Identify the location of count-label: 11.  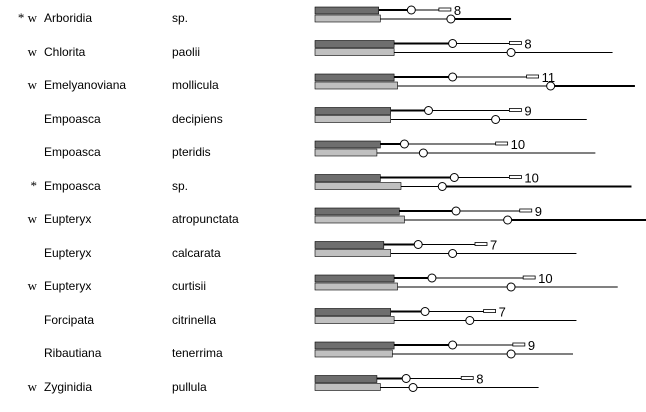
(549, 77).